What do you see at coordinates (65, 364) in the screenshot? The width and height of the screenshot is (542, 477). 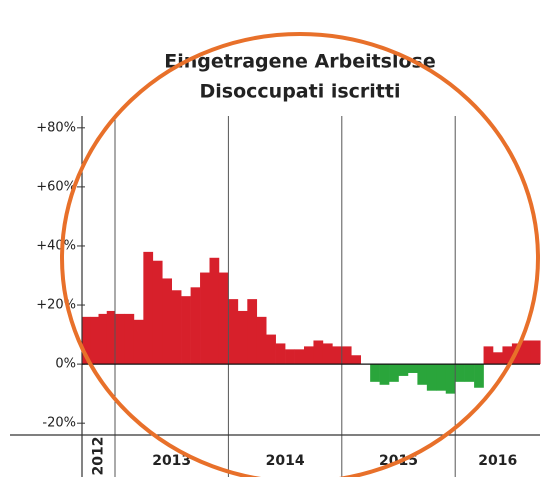 I see `y-tick-label: 0%` at bounding box center [65, 364].